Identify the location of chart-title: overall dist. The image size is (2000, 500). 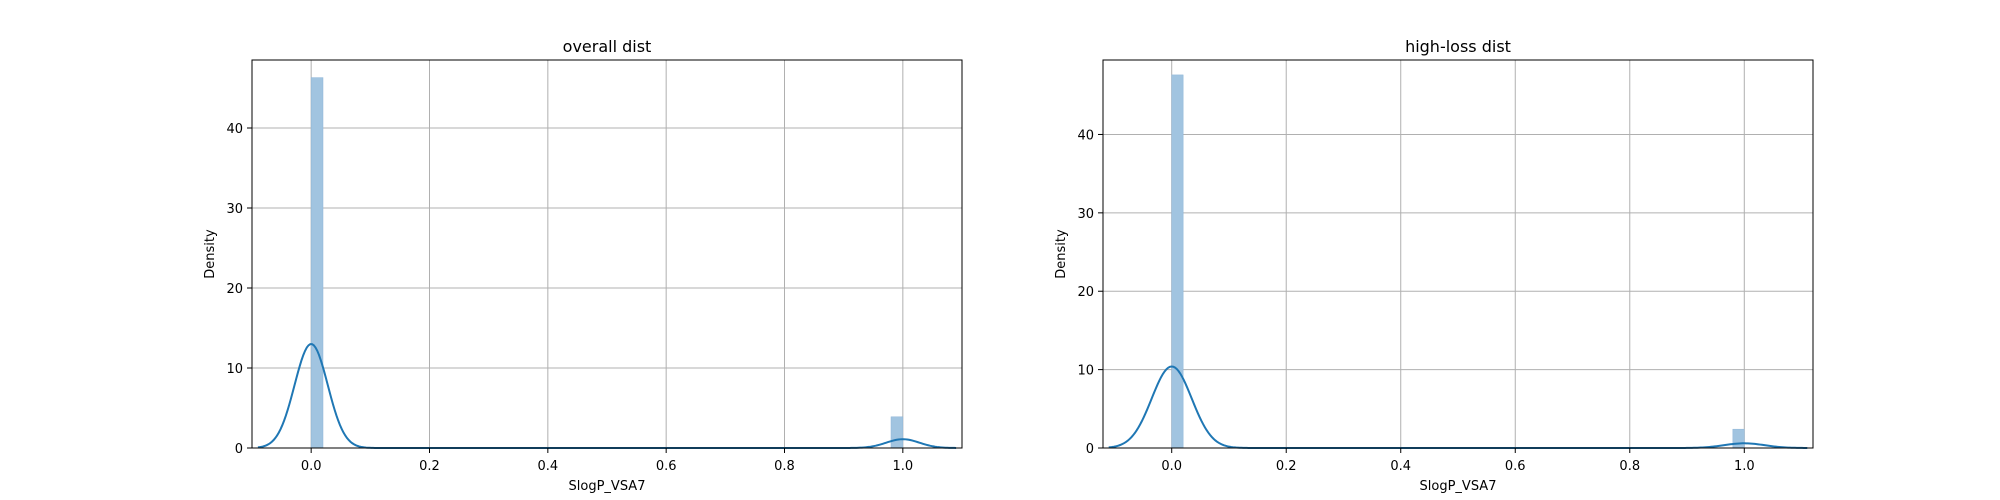
(607, 46).